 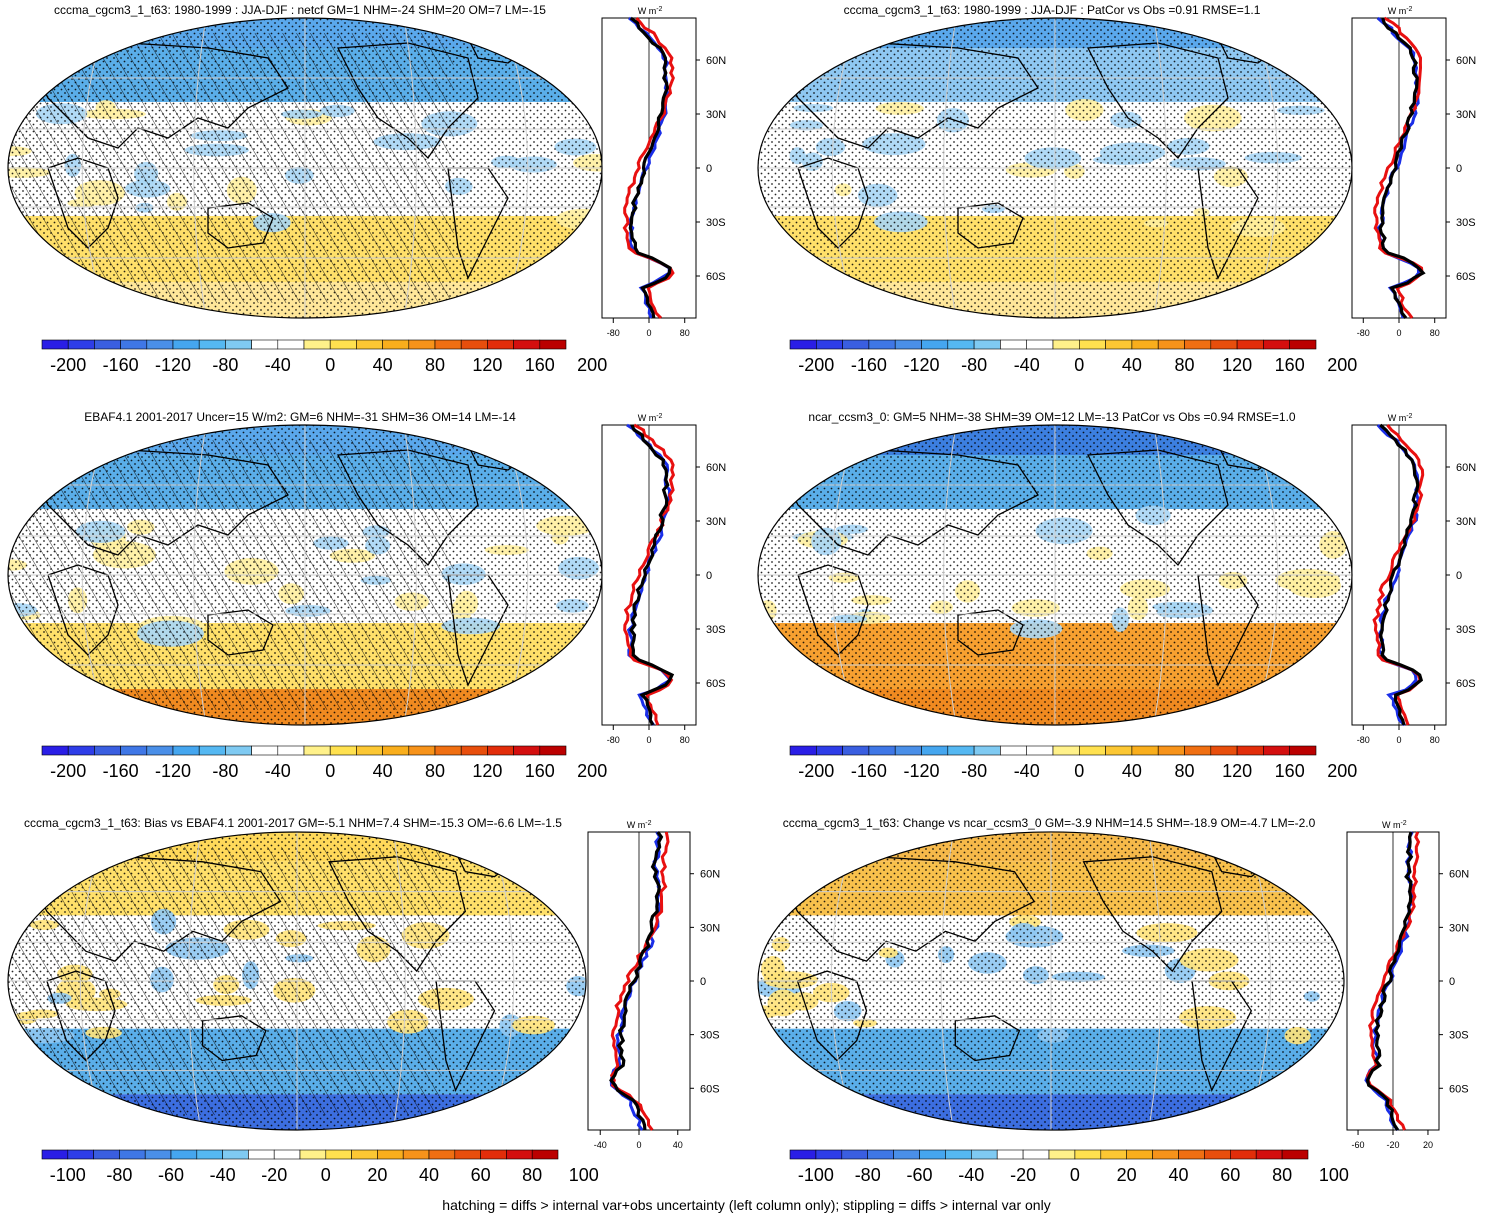 I want to click on lat-tick-label: 30N, so click(x=716, y=522).